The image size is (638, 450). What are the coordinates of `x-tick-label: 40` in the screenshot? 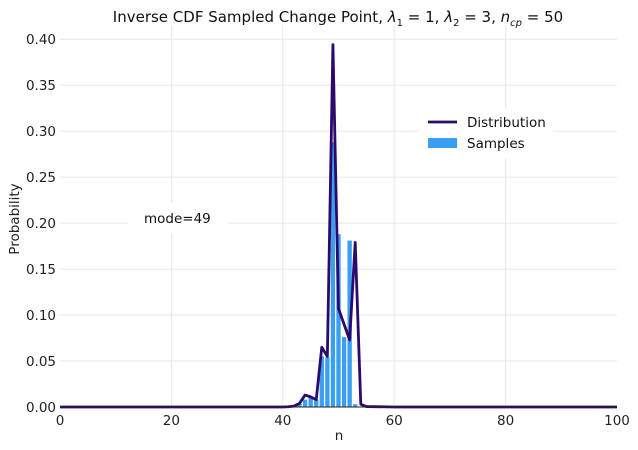 It's located at (282, 421).